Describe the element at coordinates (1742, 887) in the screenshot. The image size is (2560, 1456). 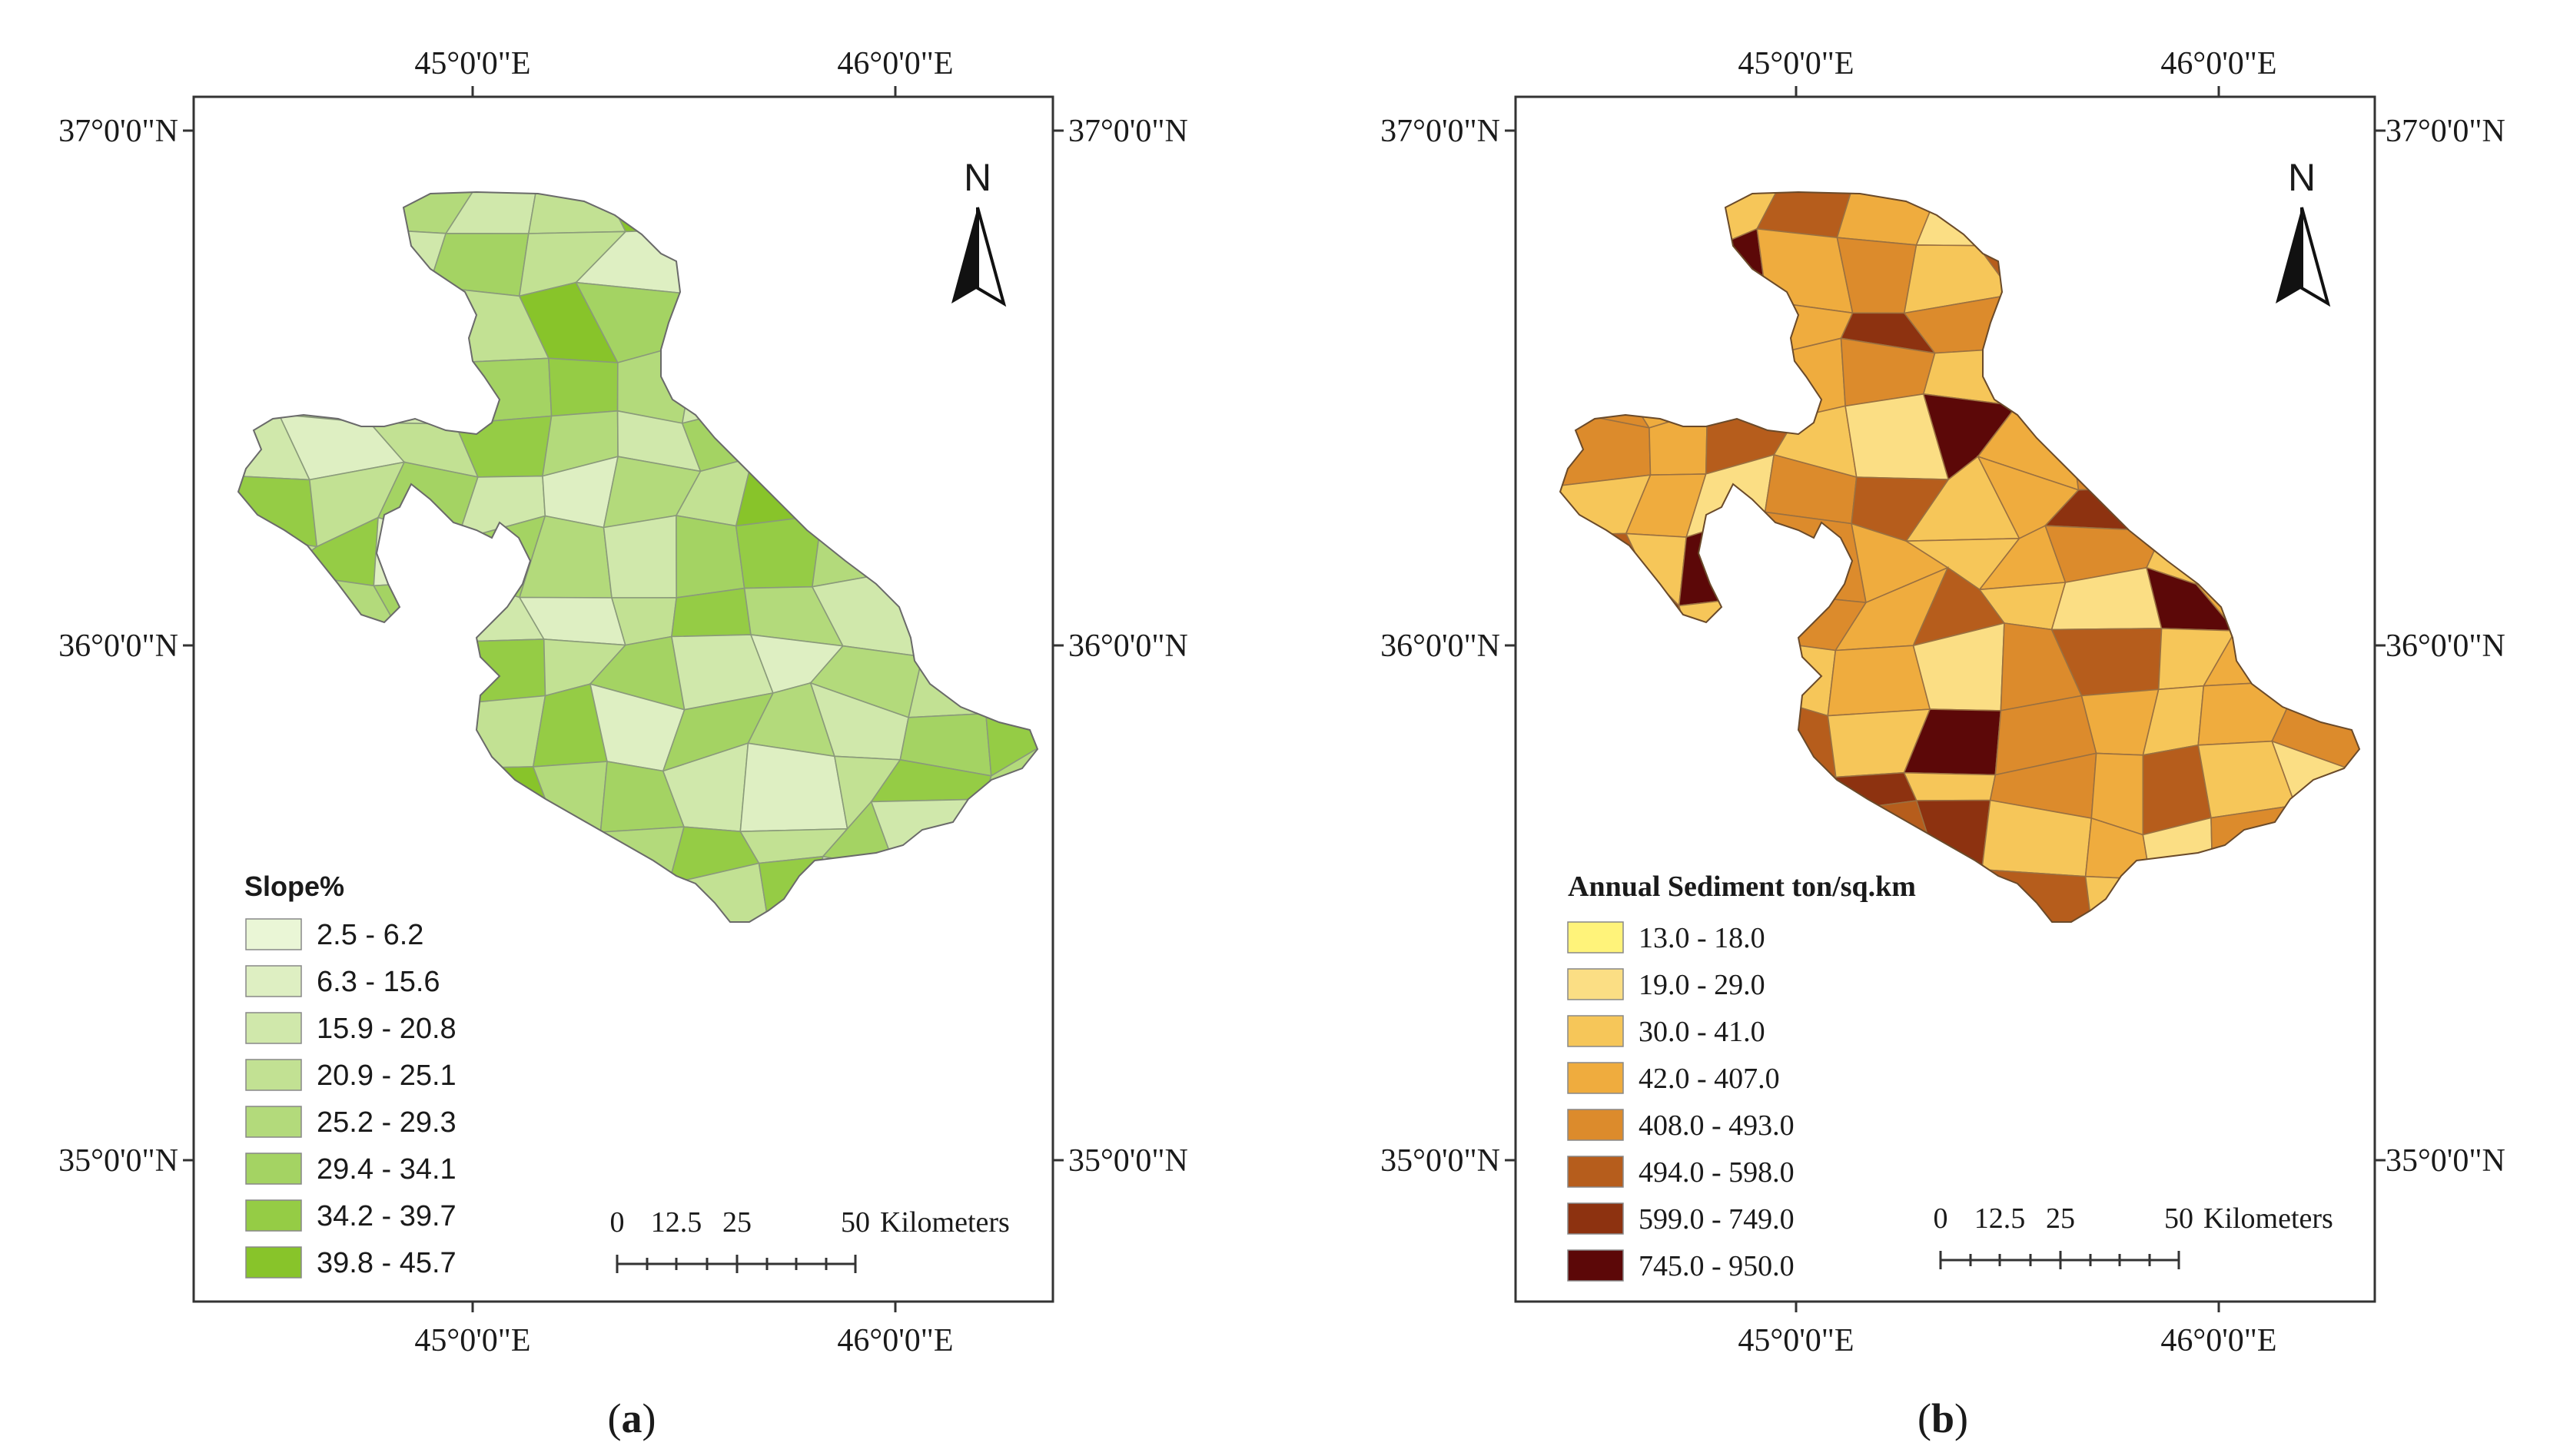
I see `legend-title: Annual Sediment ton/sq.km` at that location.